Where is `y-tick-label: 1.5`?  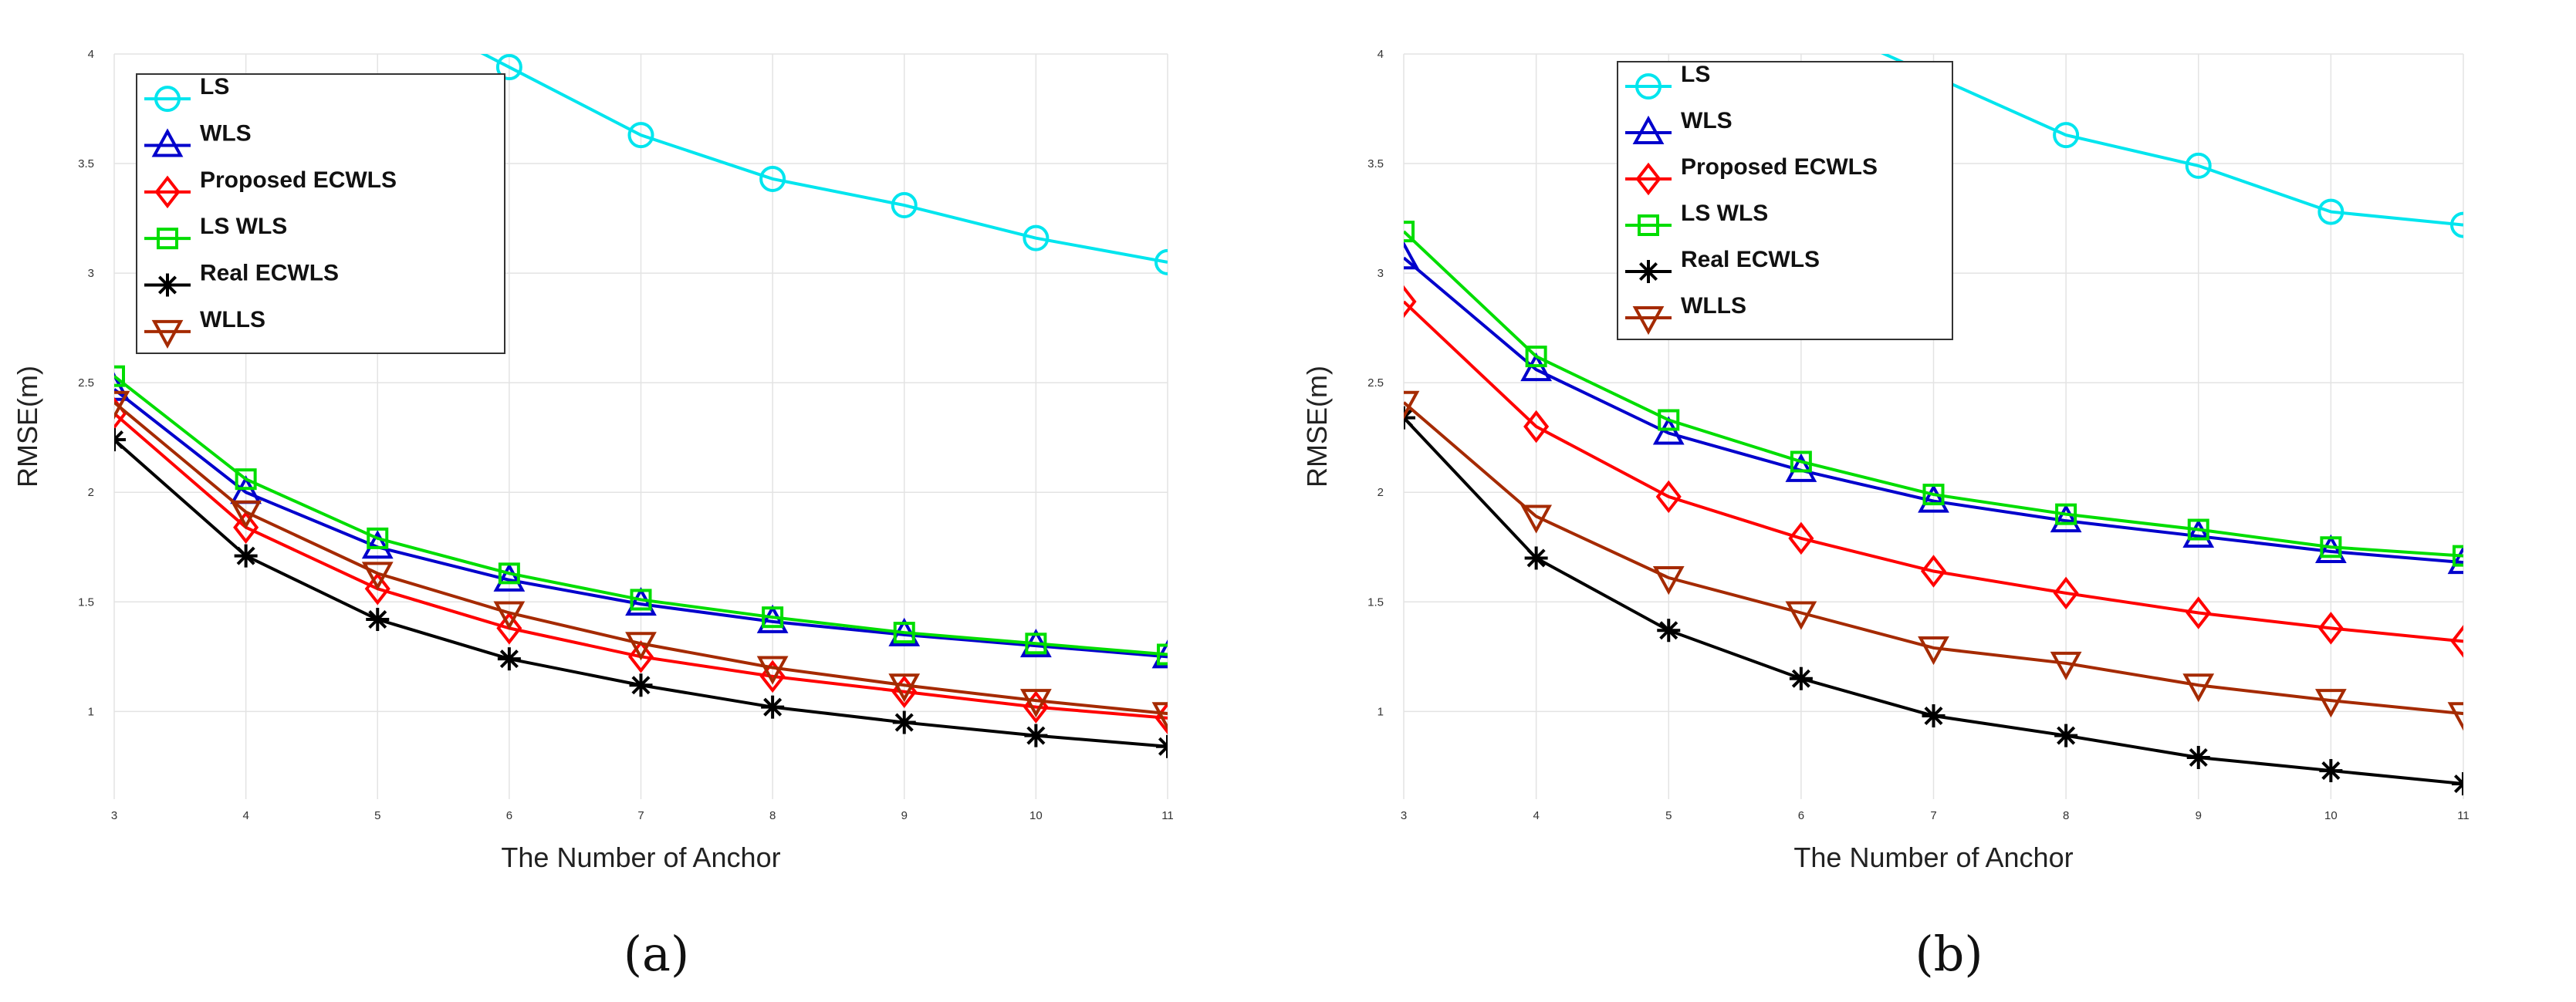
y-tick-label: 1.5 is located at coordinates (86, 602).